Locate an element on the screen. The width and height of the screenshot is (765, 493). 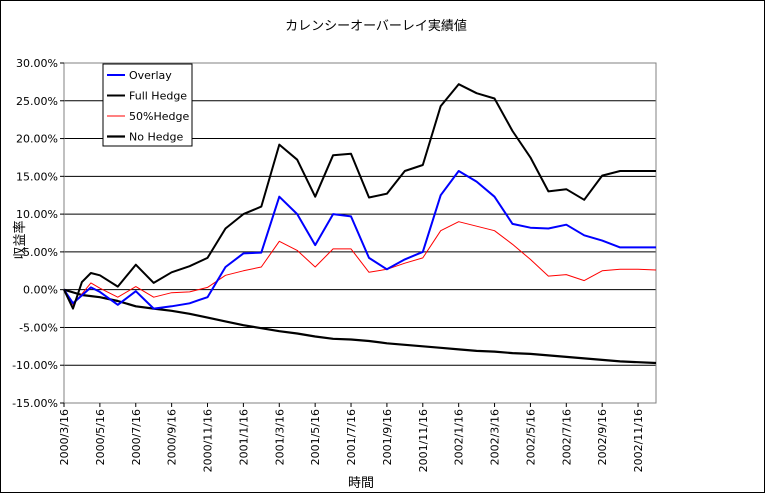
x-tick-label: 2001/7/16 is located at coordinates (351, 437).